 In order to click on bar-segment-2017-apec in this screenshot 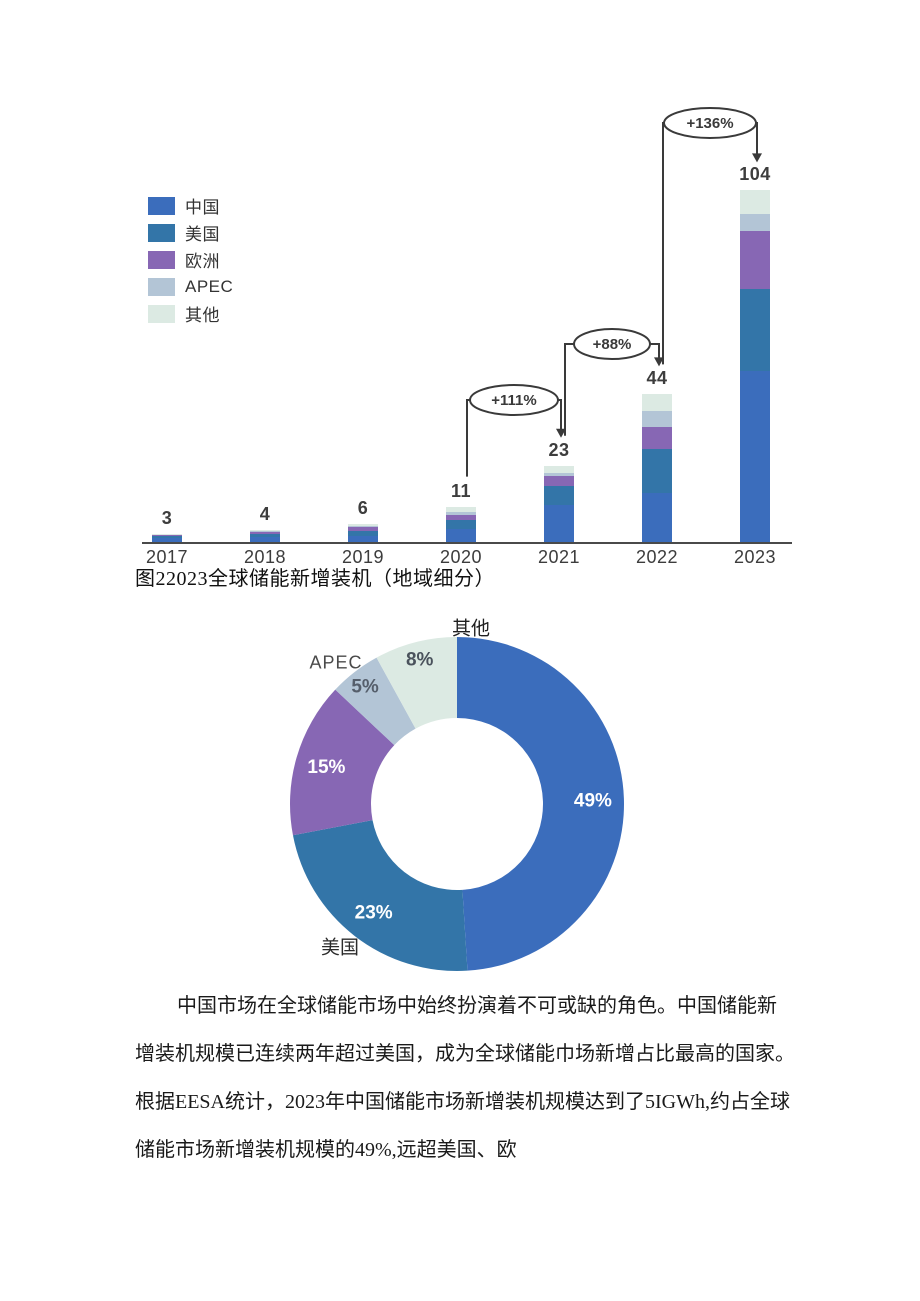, I will do `click(167, 535)`.